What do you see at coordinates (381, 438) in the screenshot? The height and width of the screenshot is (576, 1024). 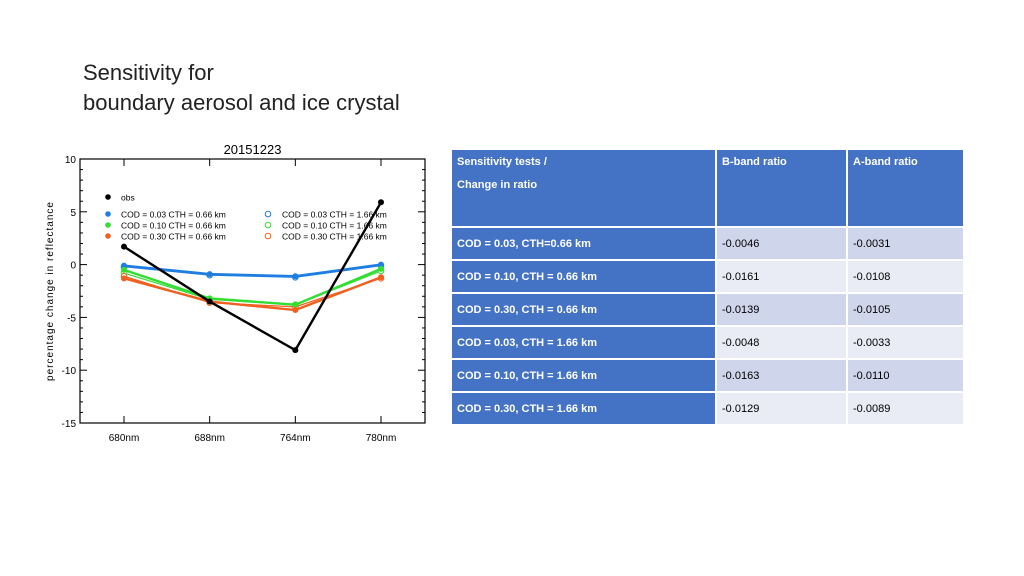 I see `x-tick-label: 780nm` at bounding box center [381, 438].